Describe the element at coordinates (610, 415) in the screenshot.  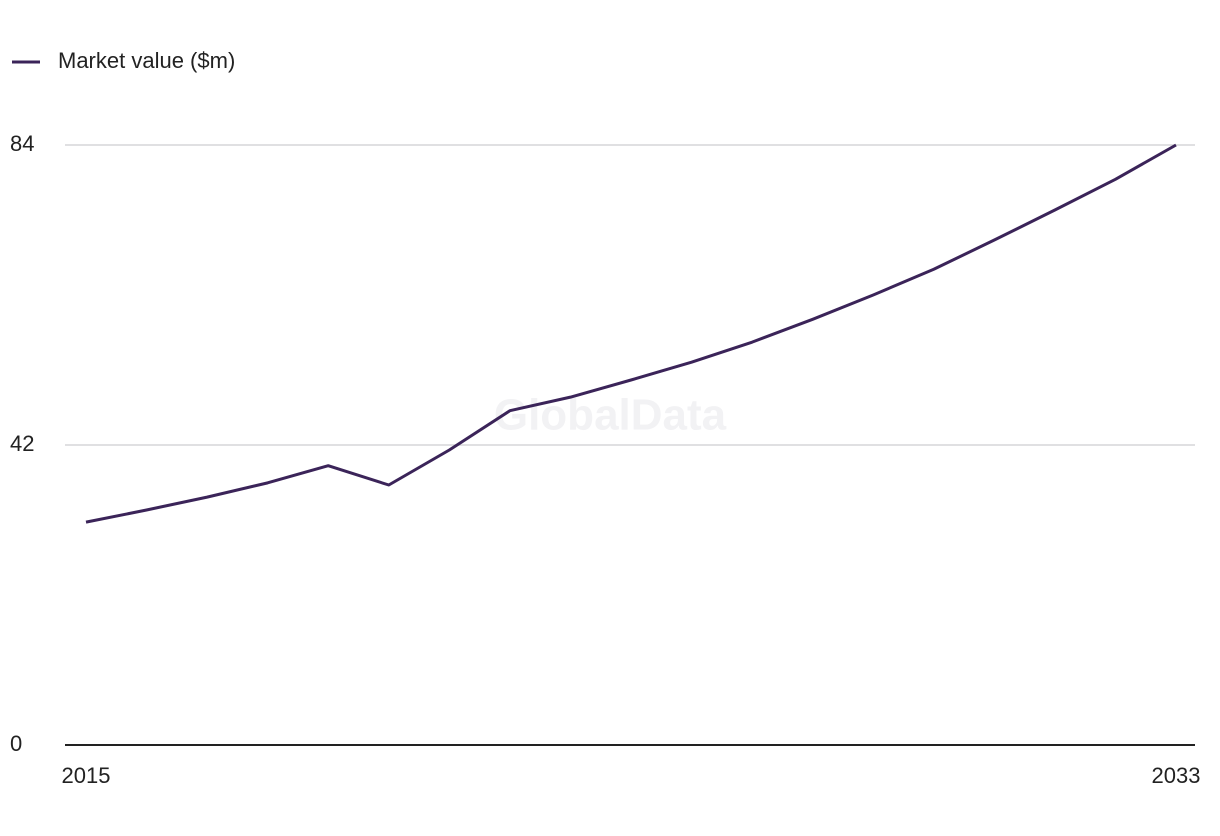
I see `watermark: GlobalData` at that location.